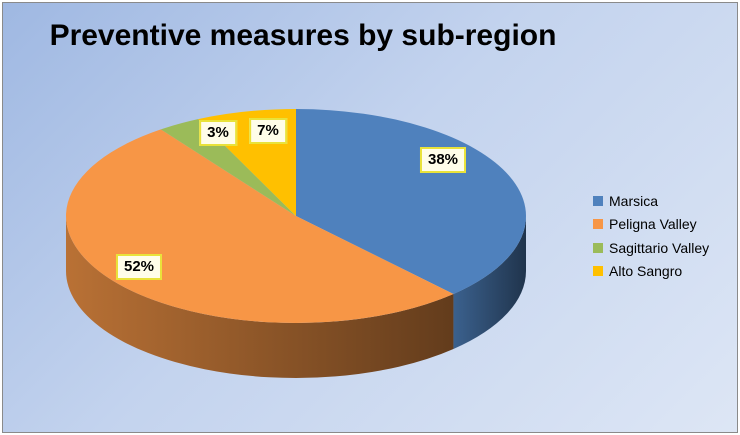 This screenshot has width=740, height=435. What do you see at coordinates (646, 271) in the screenshot?
I see `legend-label: Alto Sangro` at bounding box center [646, 271].